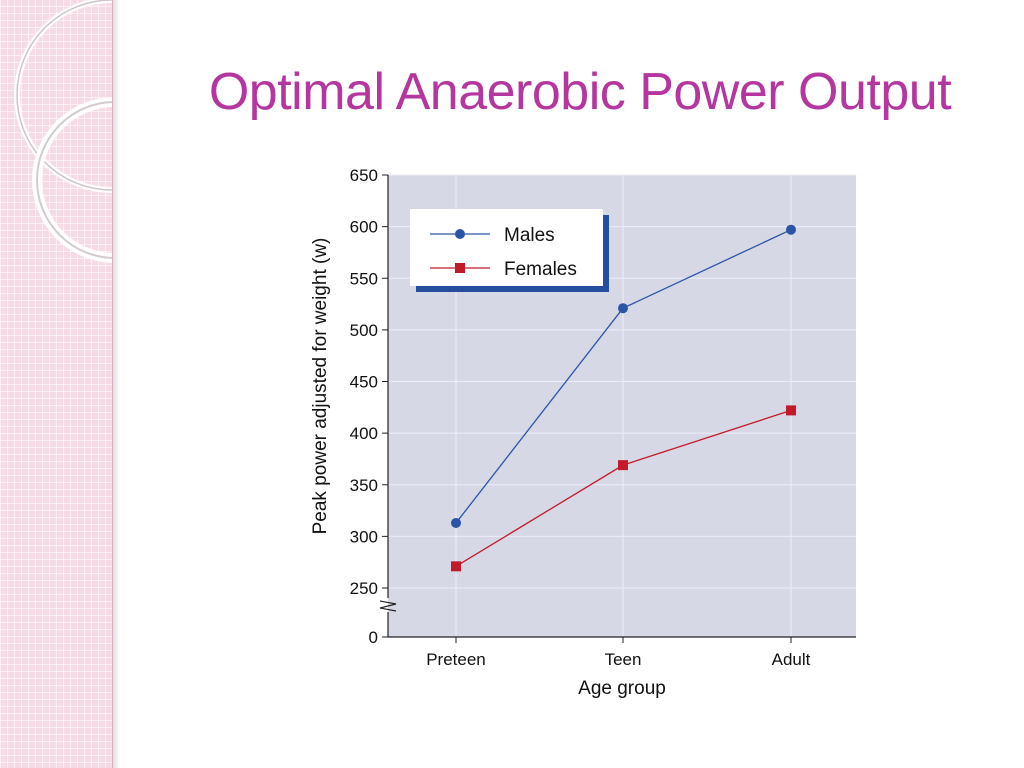 The width and height of the screenshot is (1024, 768). Describe the element at coordinates (623, 659) in the screenshot. I see `x-tick-label: Teen` at that location.